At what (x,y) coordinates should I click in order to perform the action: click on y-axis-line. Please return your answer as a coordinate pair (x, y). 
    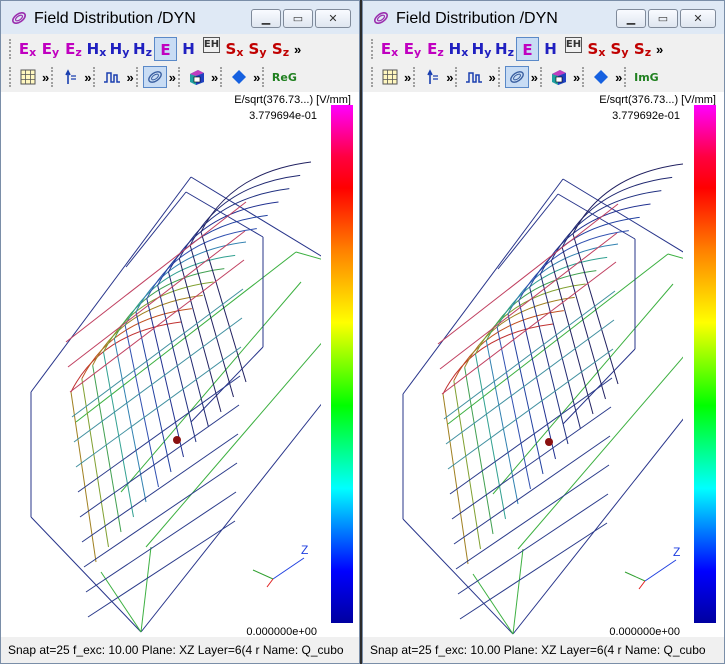
    Looking at the image, I should click on (635, 576).